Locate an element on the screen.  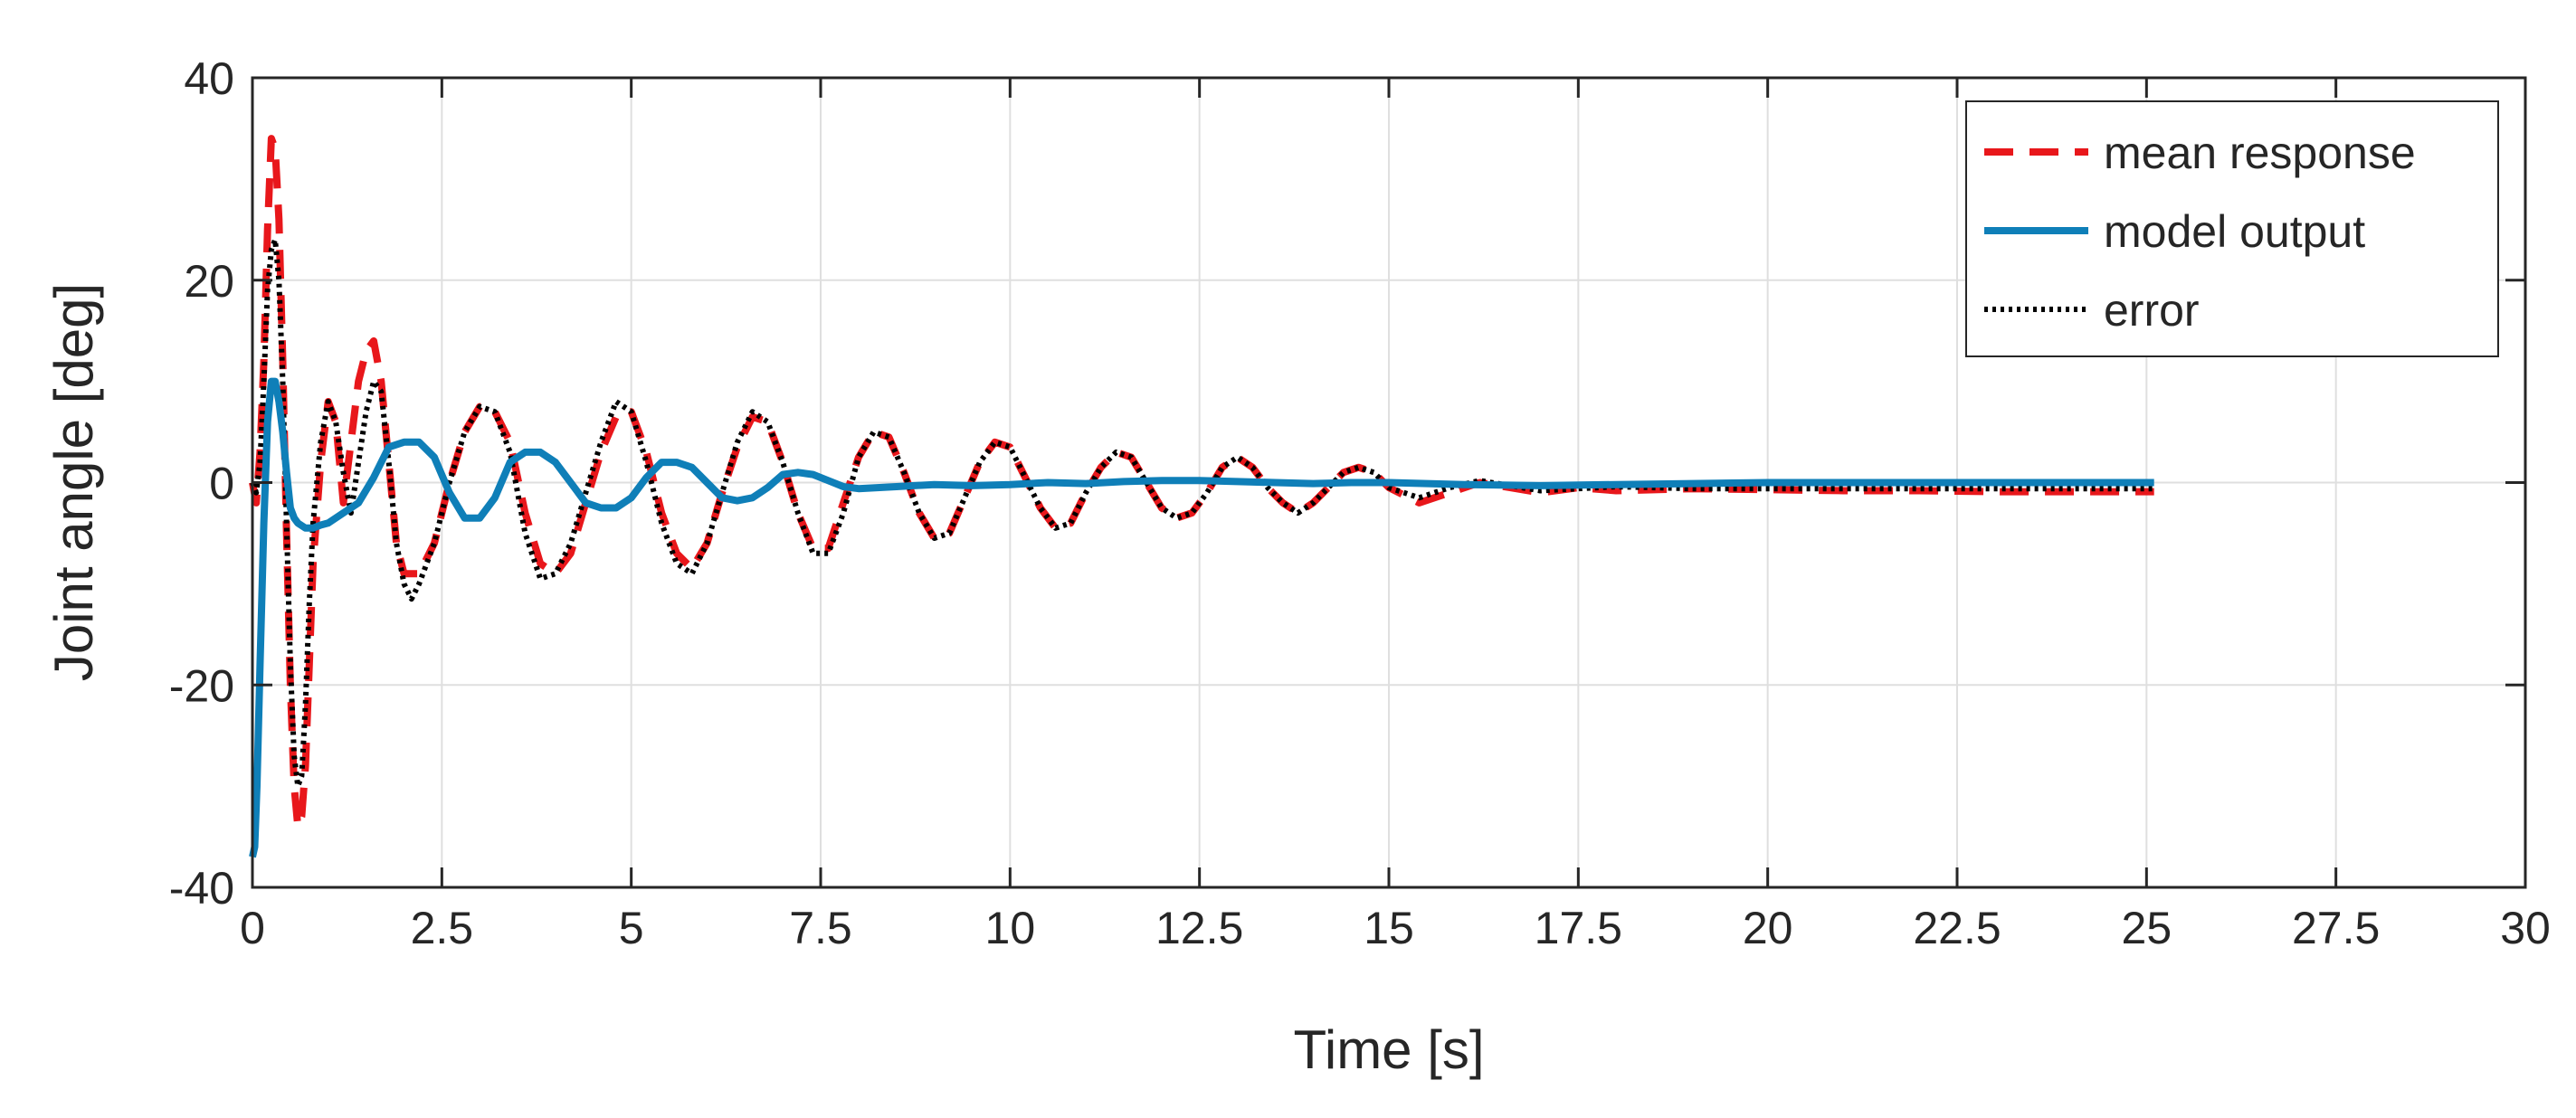
x-tick-label: 22.5 is located at coordinates (1957, 928).